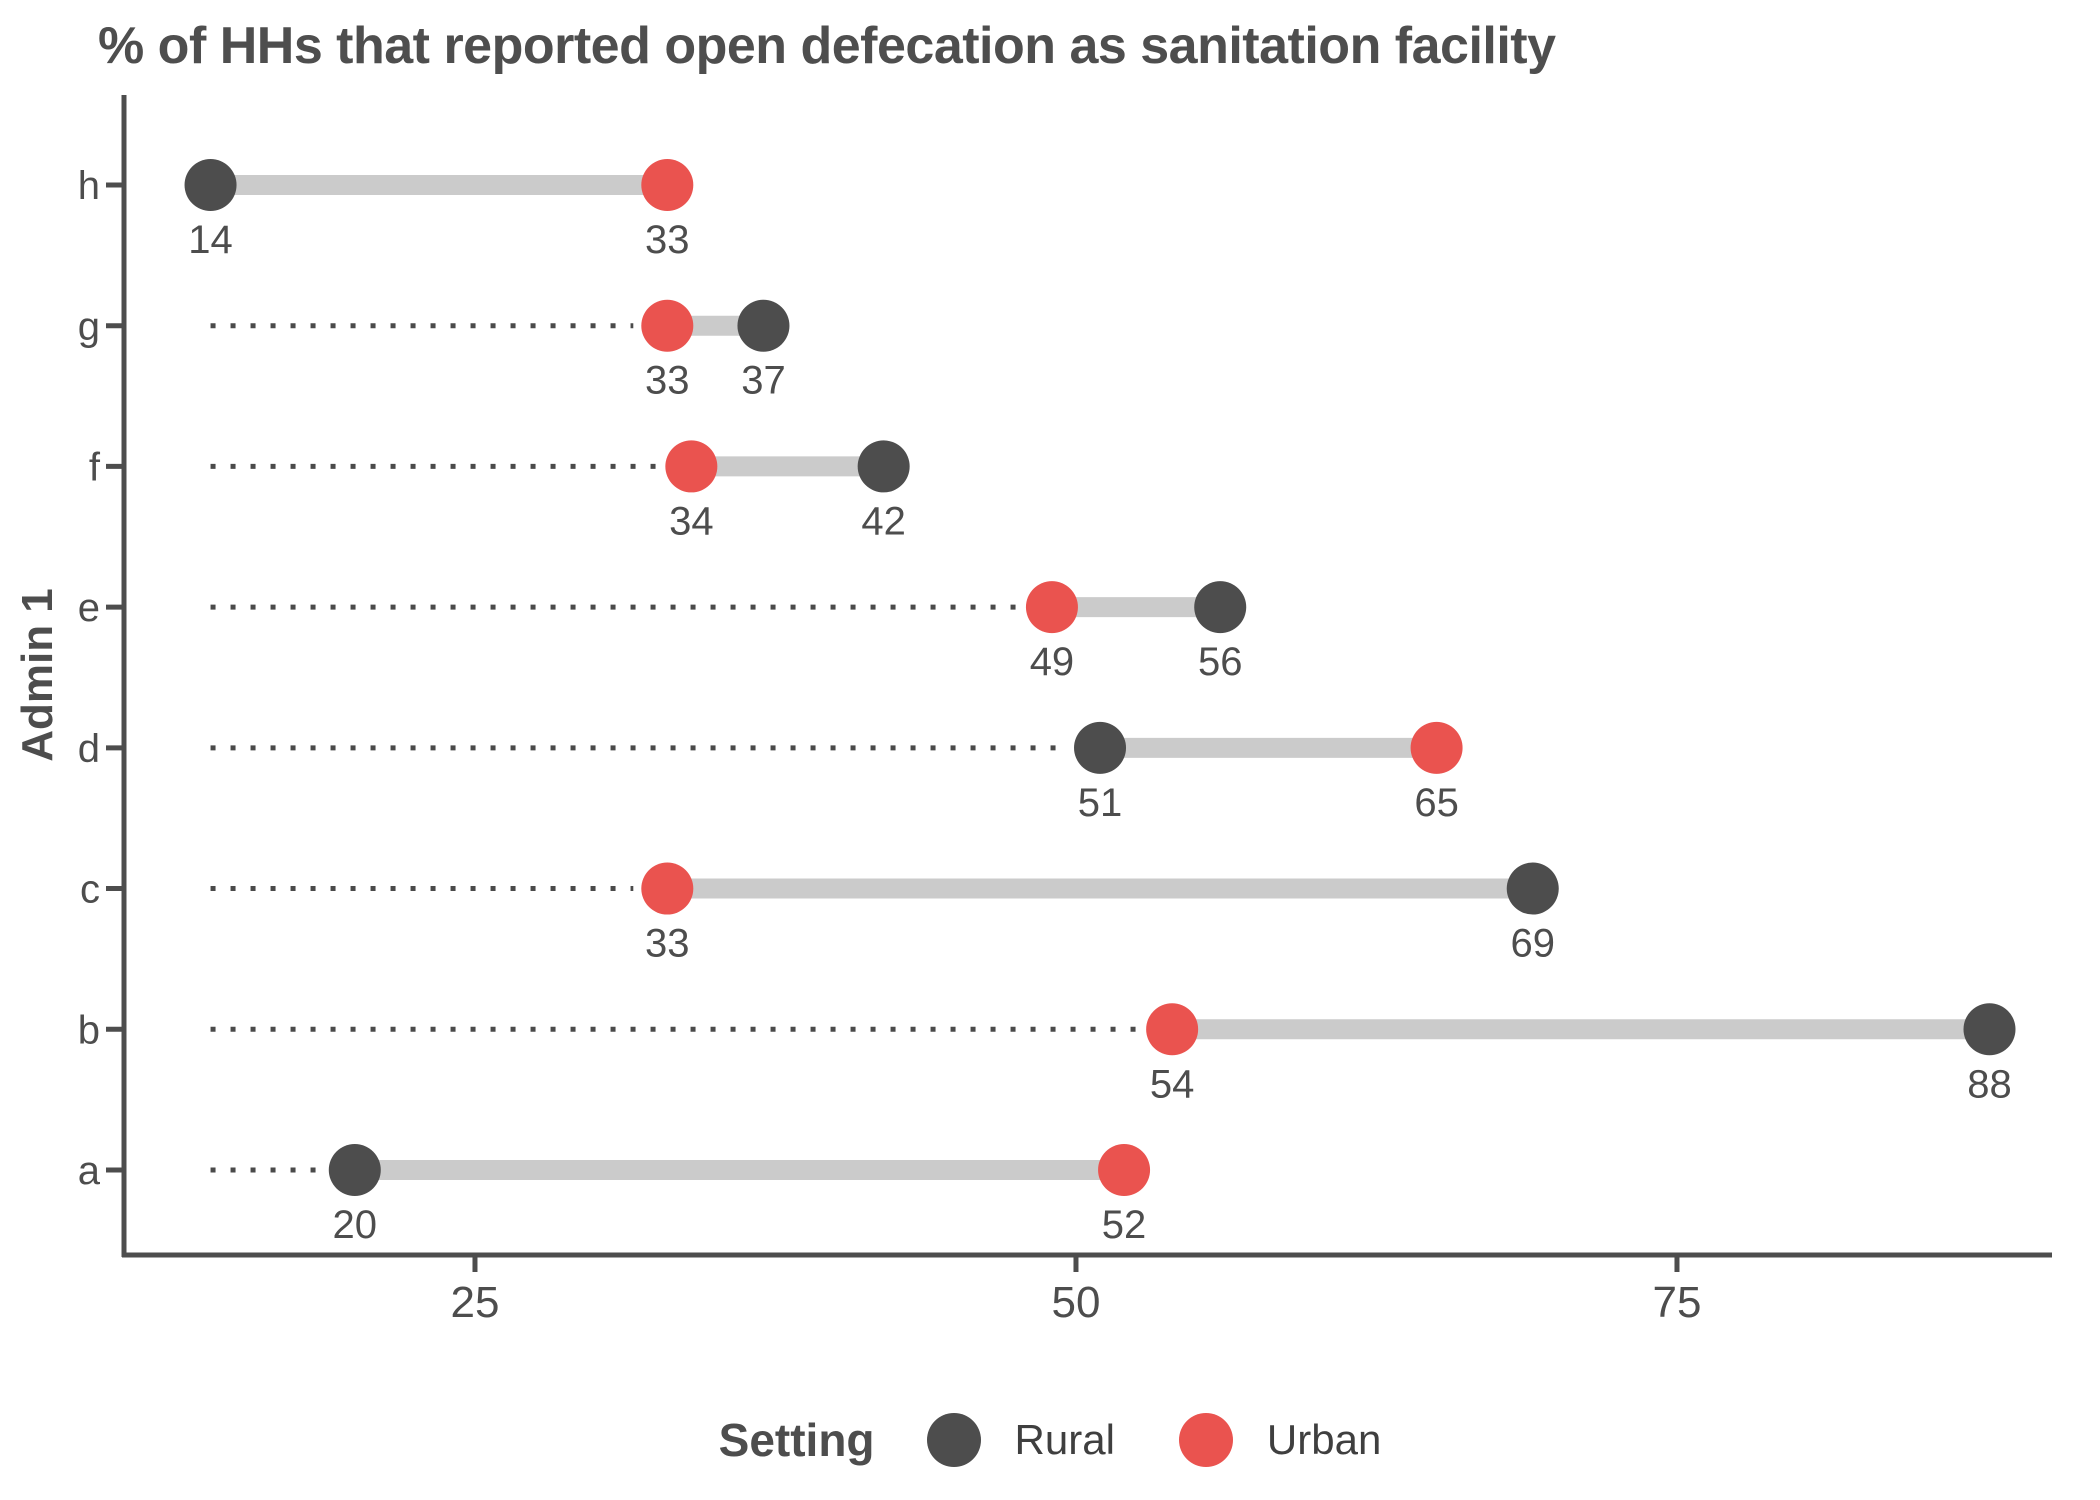 The height and width of the screenshot is (1500, 2100). What do you see at coordinates (210, 240) in the screenshot?
I see `rural-value-label: 14` at bounding box center [210, 240].